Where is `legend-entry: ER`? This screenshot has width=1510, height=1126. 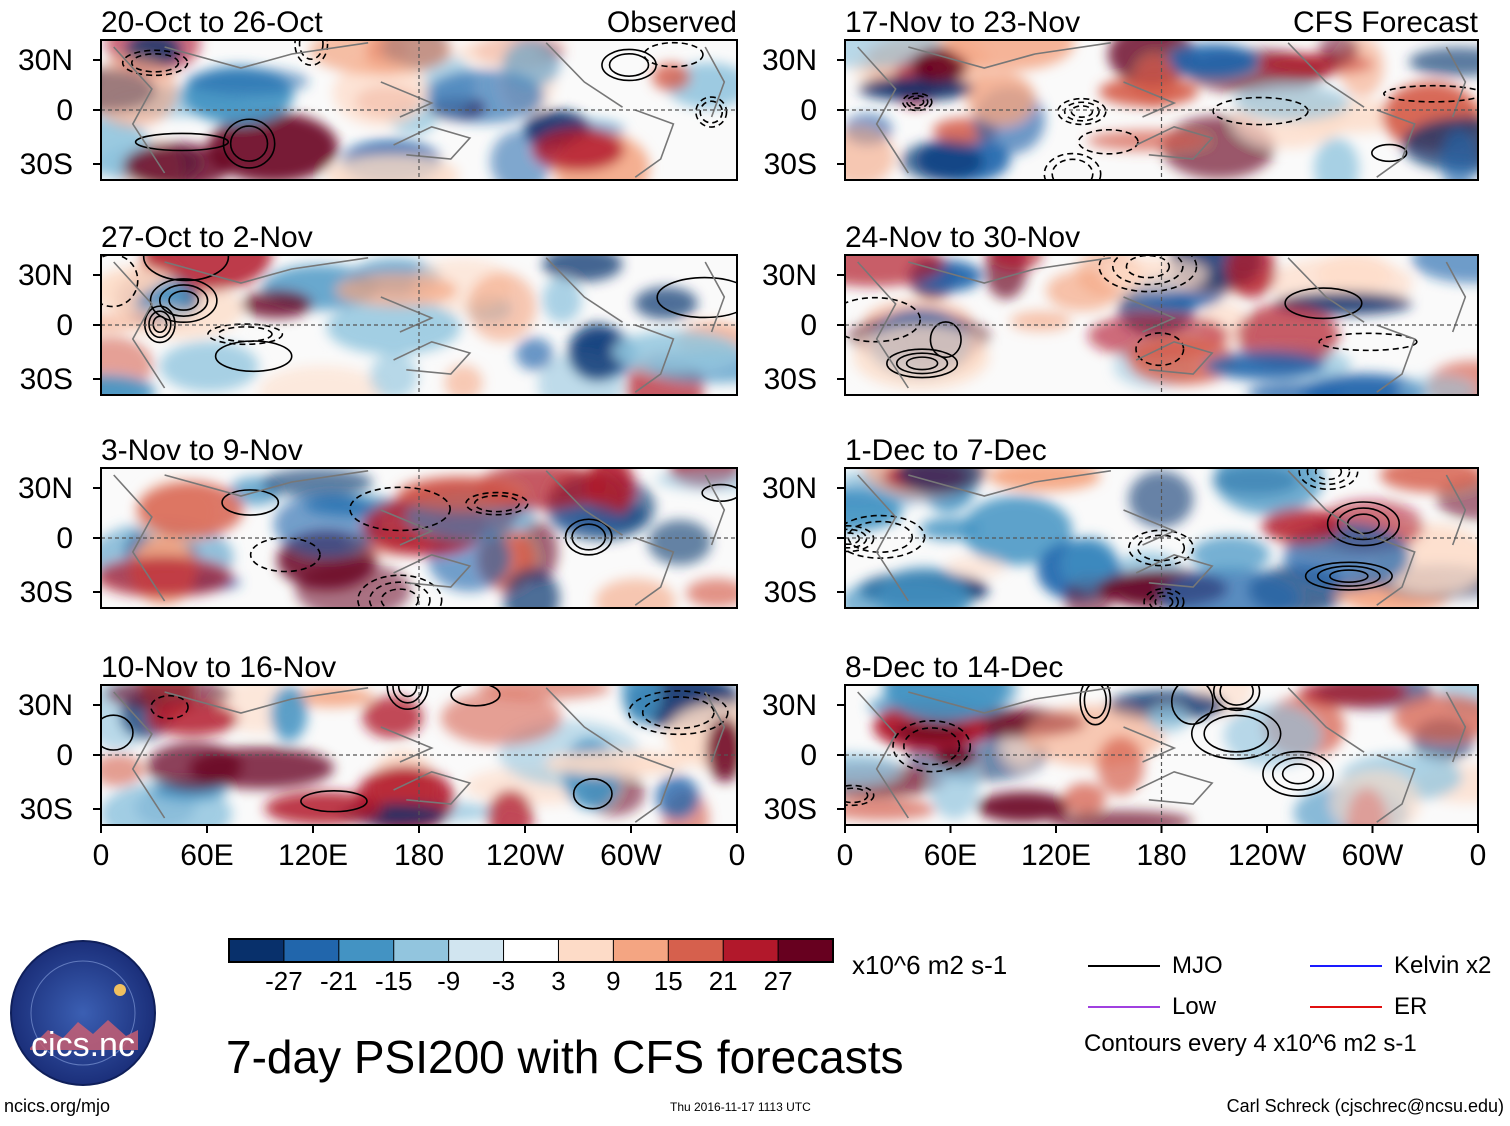
legend-entry: ER is located at coordinates (1368, 1007).